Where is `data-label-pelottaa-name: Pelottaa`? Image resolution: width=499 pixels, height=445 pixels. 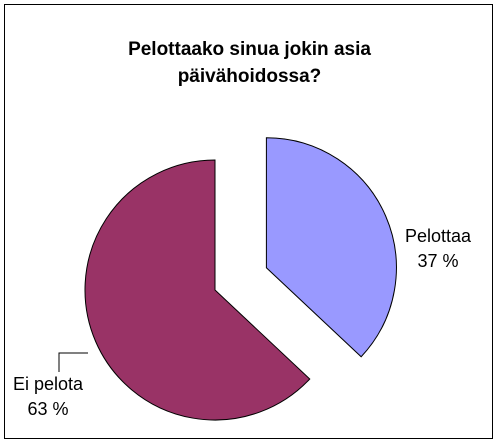 data-label-pelottaa-name: Pelottaa is located at coordinates (438, 236).